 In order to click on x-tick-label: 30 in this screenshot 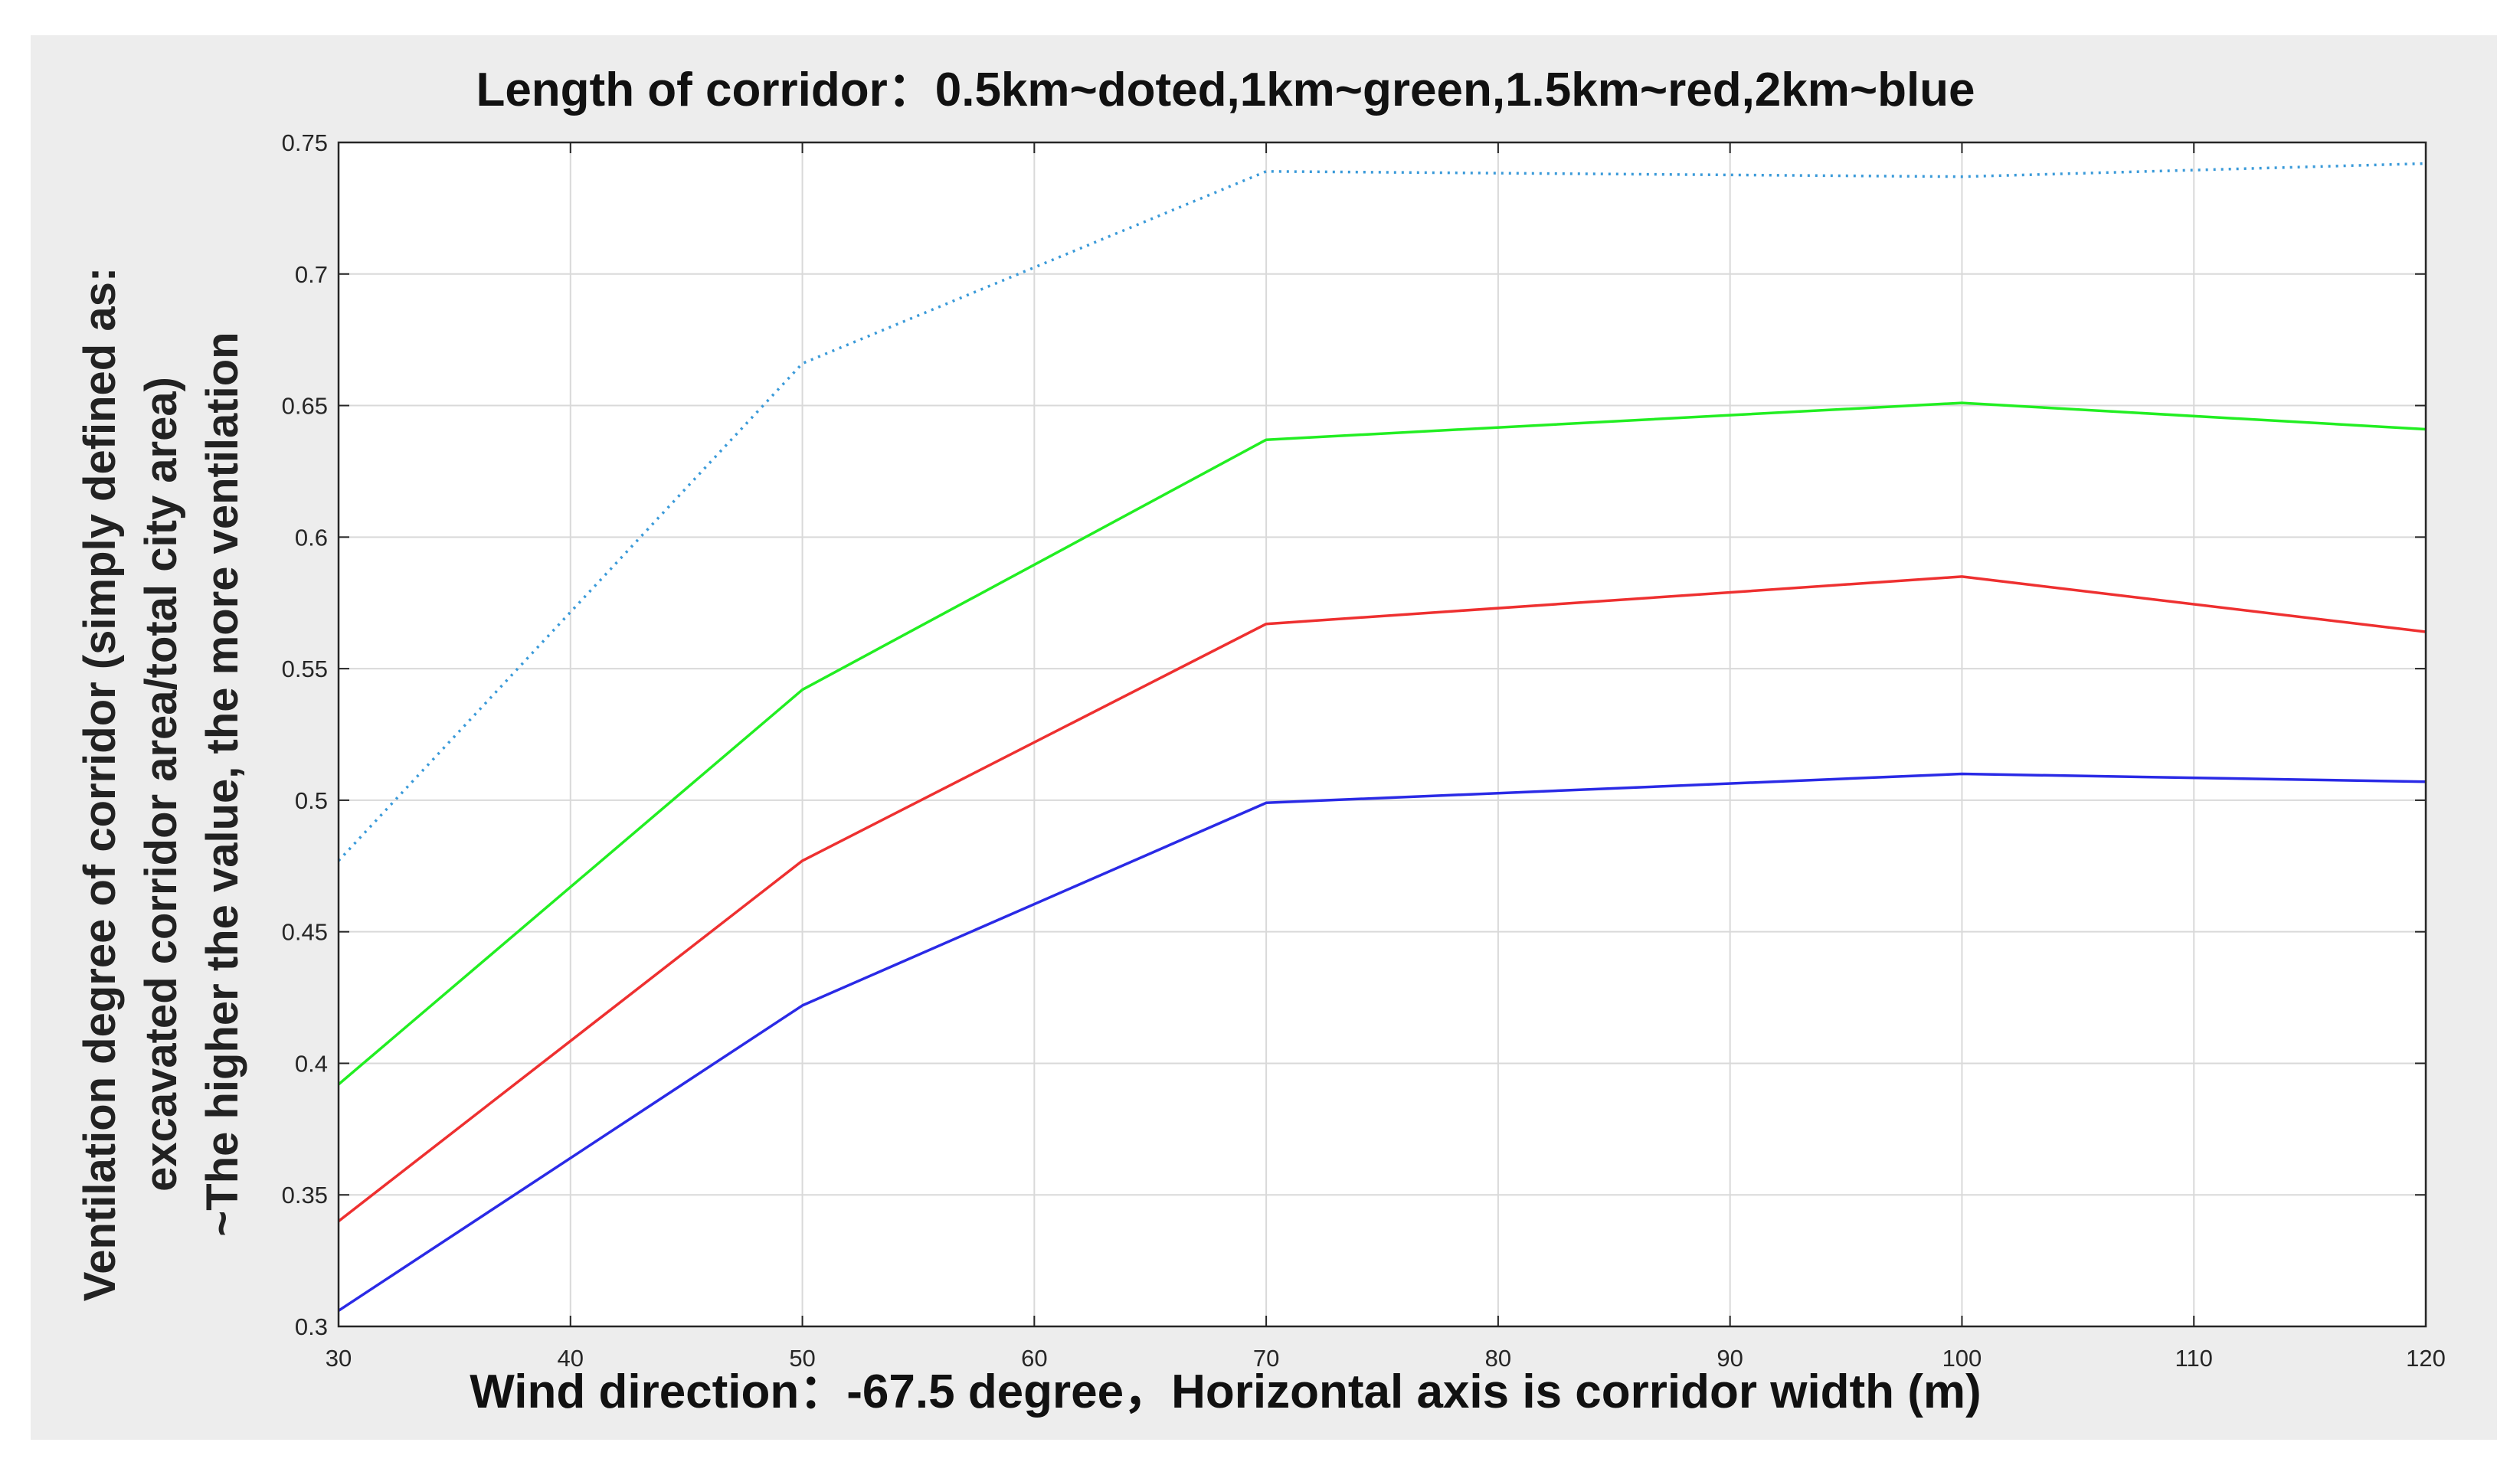, I will do `click(339, 1358)`.